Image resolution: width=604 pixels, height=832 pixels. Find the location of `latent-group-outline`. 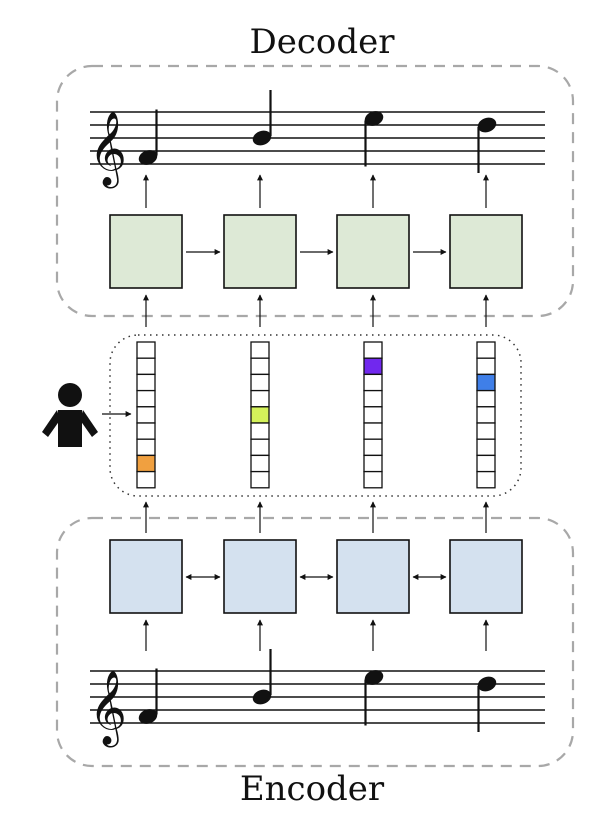

latent-group-outline is located at coordinates (315, 415).